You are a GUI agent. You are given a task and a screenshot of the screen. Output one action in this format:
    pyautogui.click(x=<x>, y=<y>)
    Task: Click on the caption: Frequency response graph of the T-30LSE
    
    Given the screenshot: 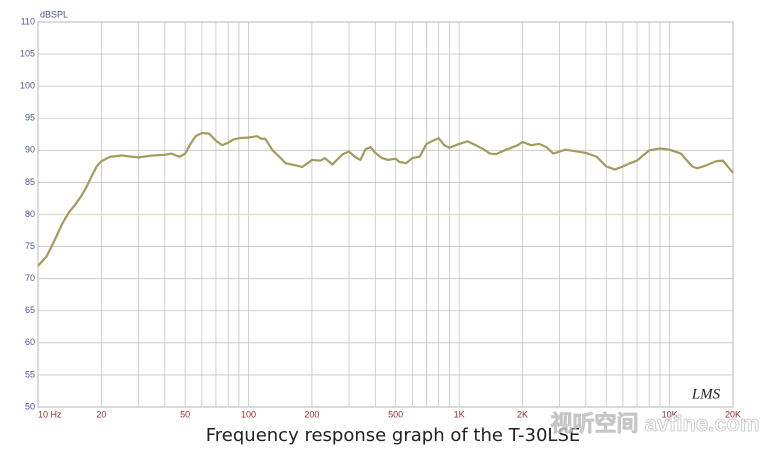 What is the action you would take?
    pyautogui.click(x=393, y=435)
    